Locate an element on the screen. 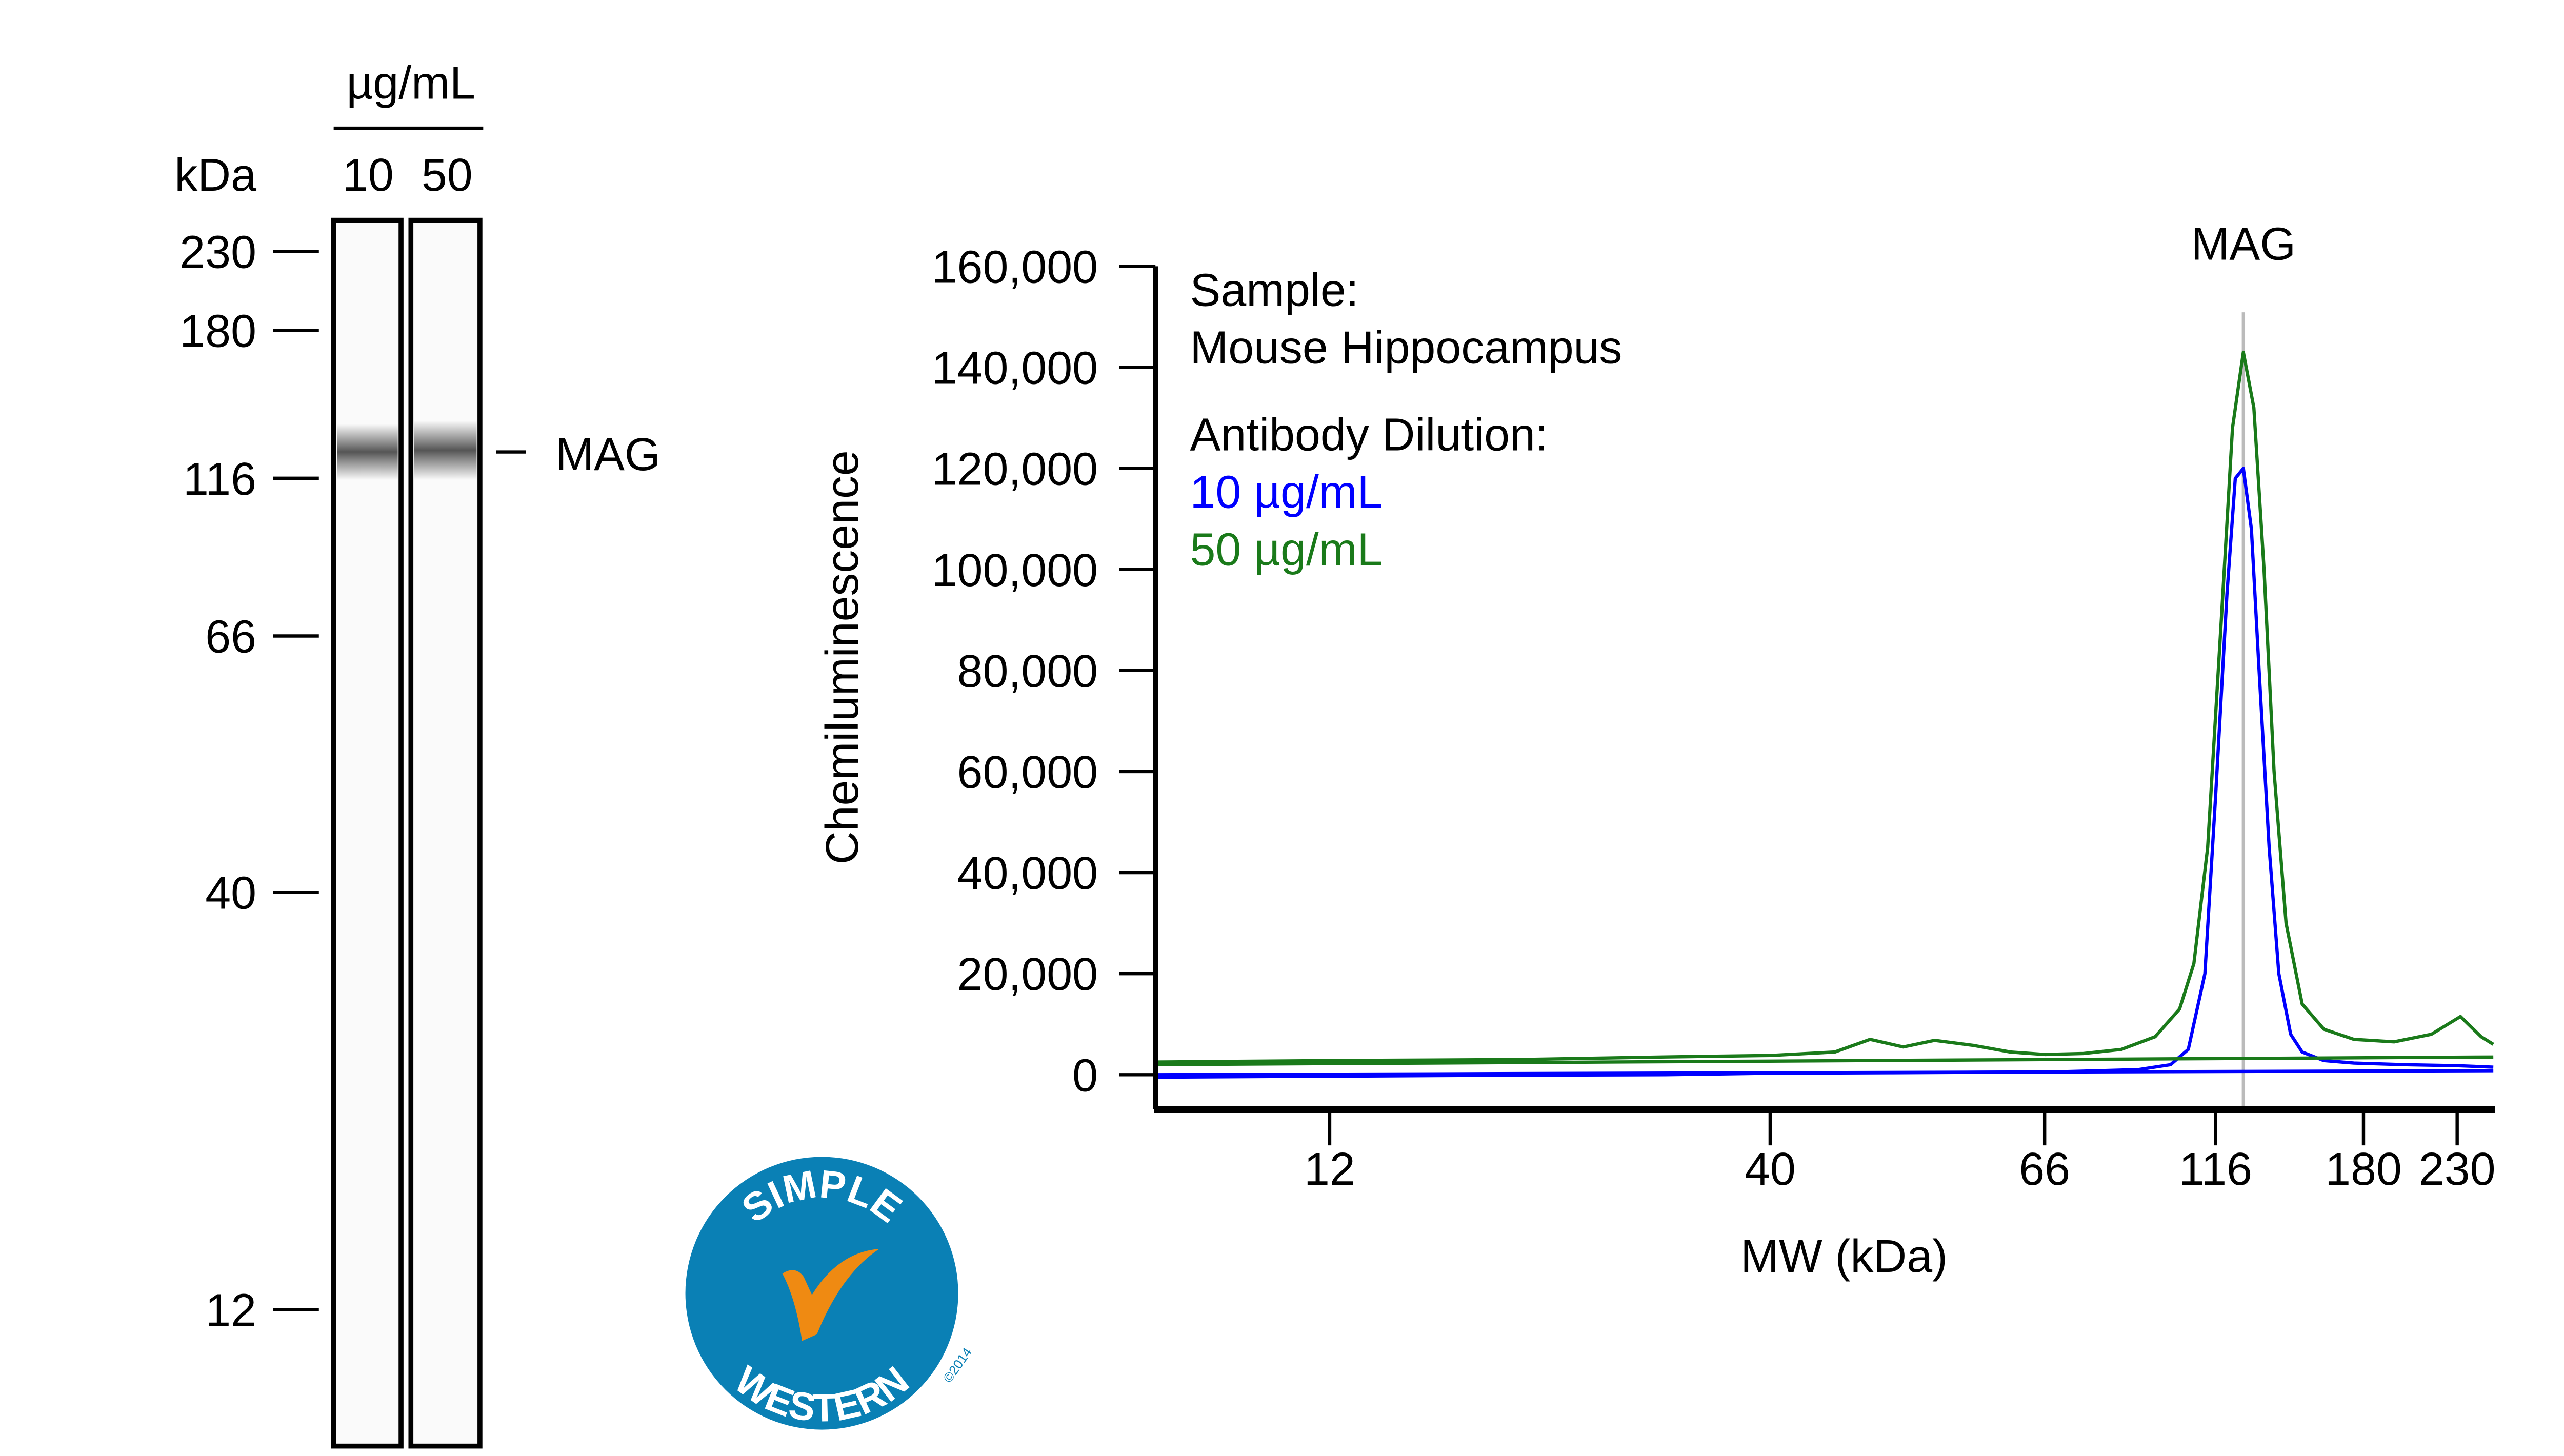 This screenshot has width=2564, height=1456. marker-label: 12 is located at coordinates (231, 1311).